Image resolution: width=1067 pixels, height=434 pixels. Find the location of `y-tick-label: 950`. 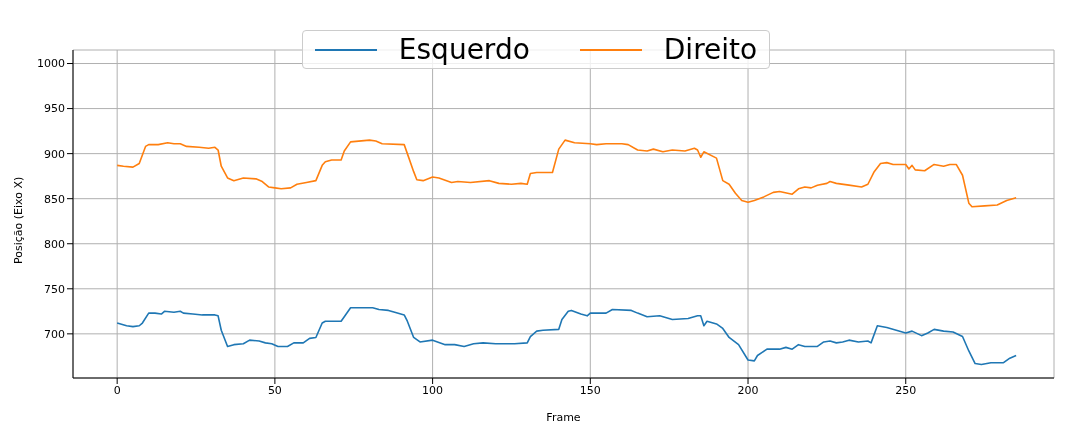

y-tick-label: 950 is located at coordinates (54, 109).